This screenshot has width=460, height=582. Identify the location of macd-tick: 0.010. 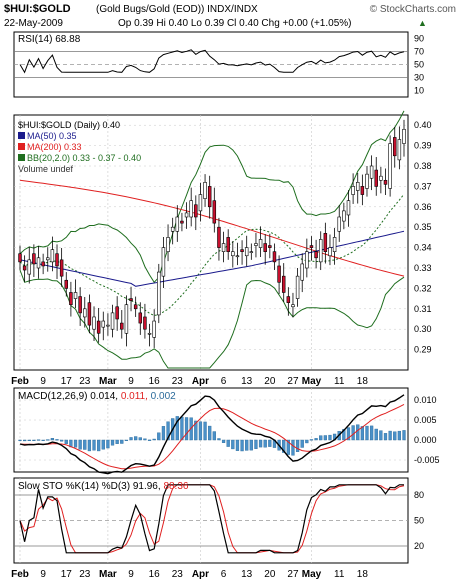
(425, 400).